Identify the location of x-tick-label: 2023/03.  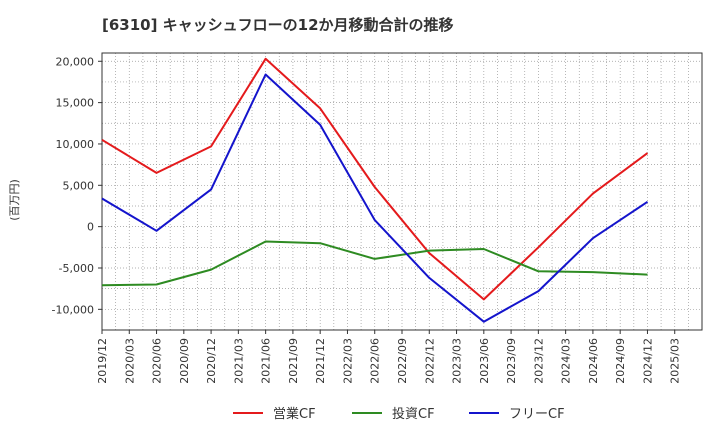
(457, 361).